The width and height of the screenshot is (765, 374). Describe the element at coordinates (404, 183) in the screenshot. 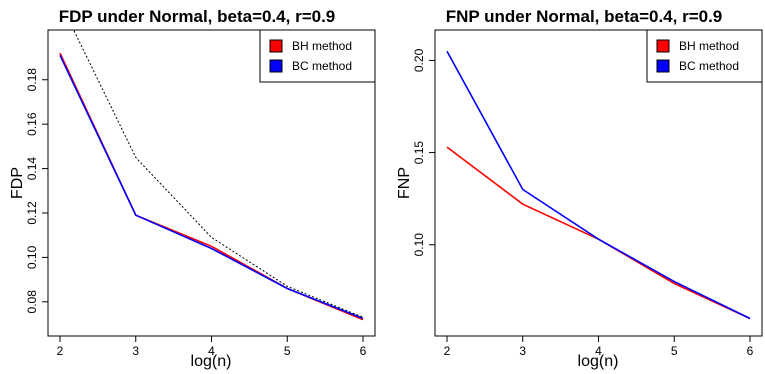

I see `y-axis-title: FNP` at that location.